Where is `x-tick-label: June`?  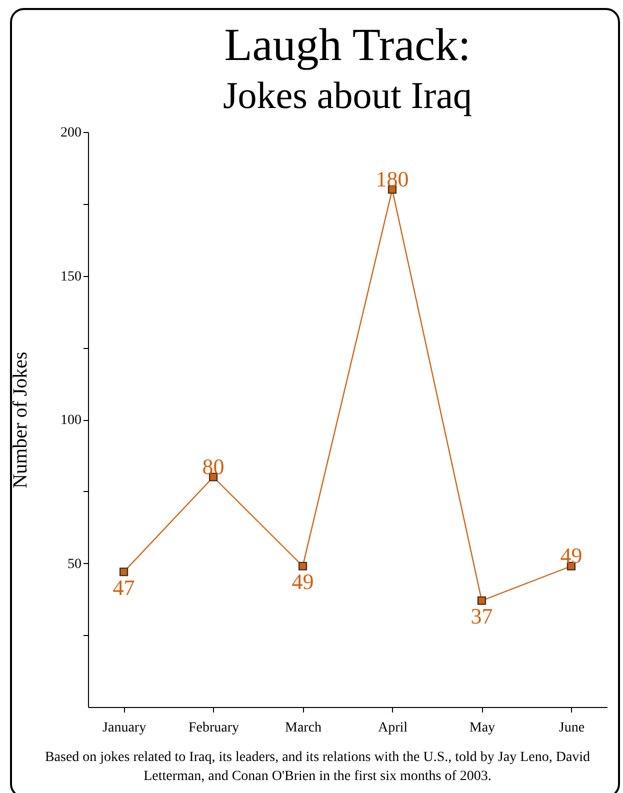
x-tick-label: June is located at coordinates (571, 728).